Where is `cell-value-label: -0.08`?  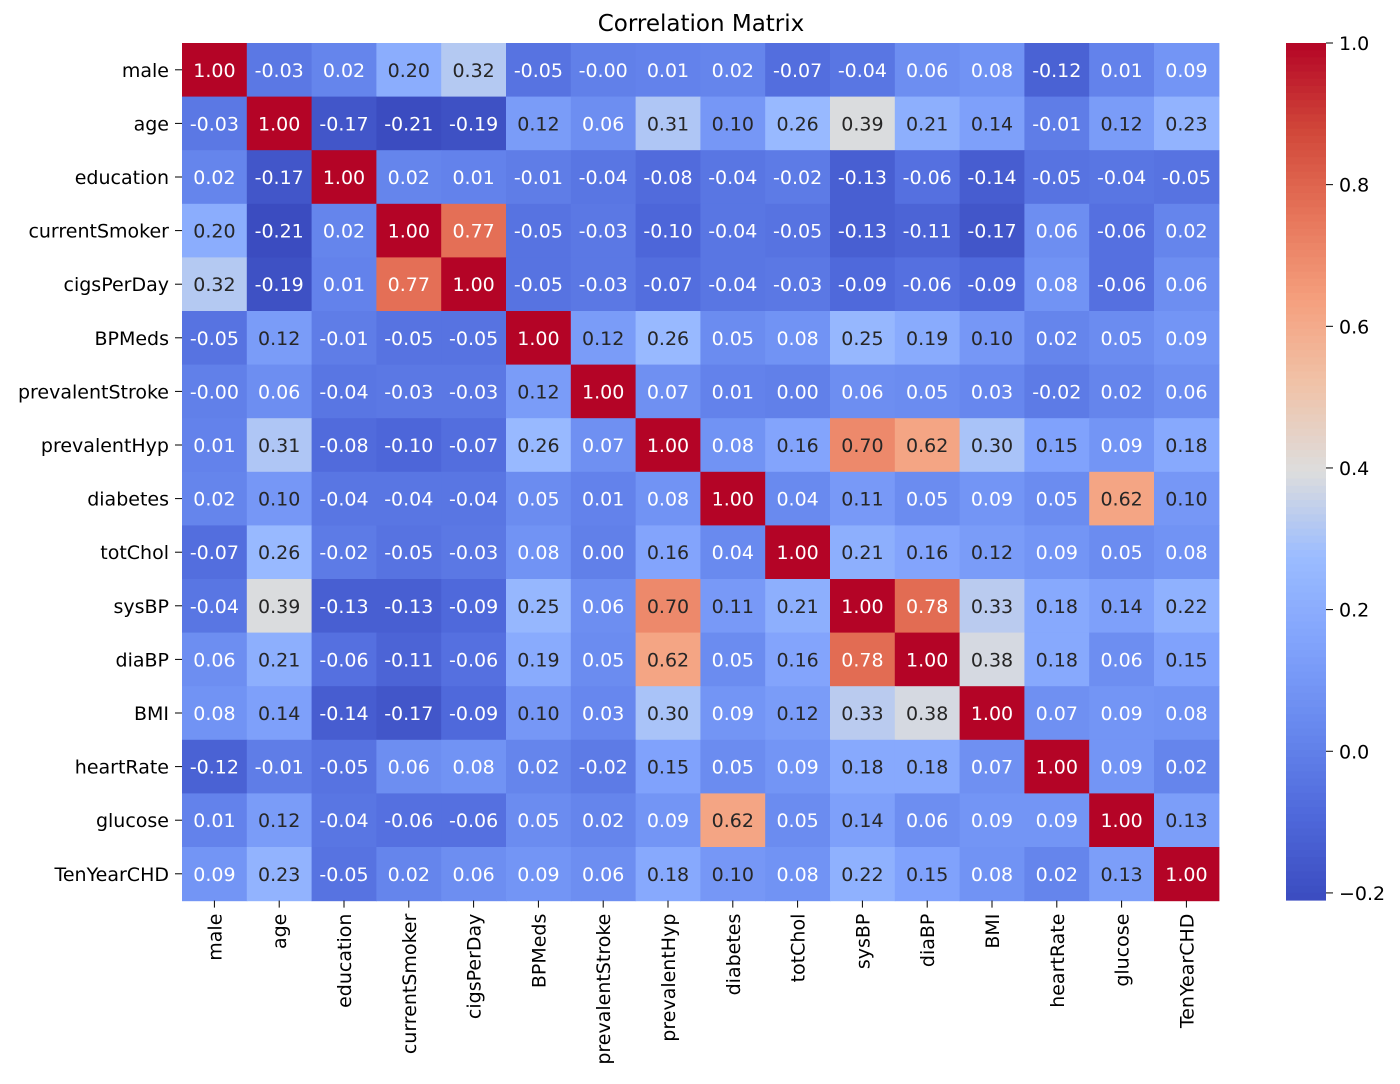
cell-value-label: -0.08 is located at coordinates (343, 446).